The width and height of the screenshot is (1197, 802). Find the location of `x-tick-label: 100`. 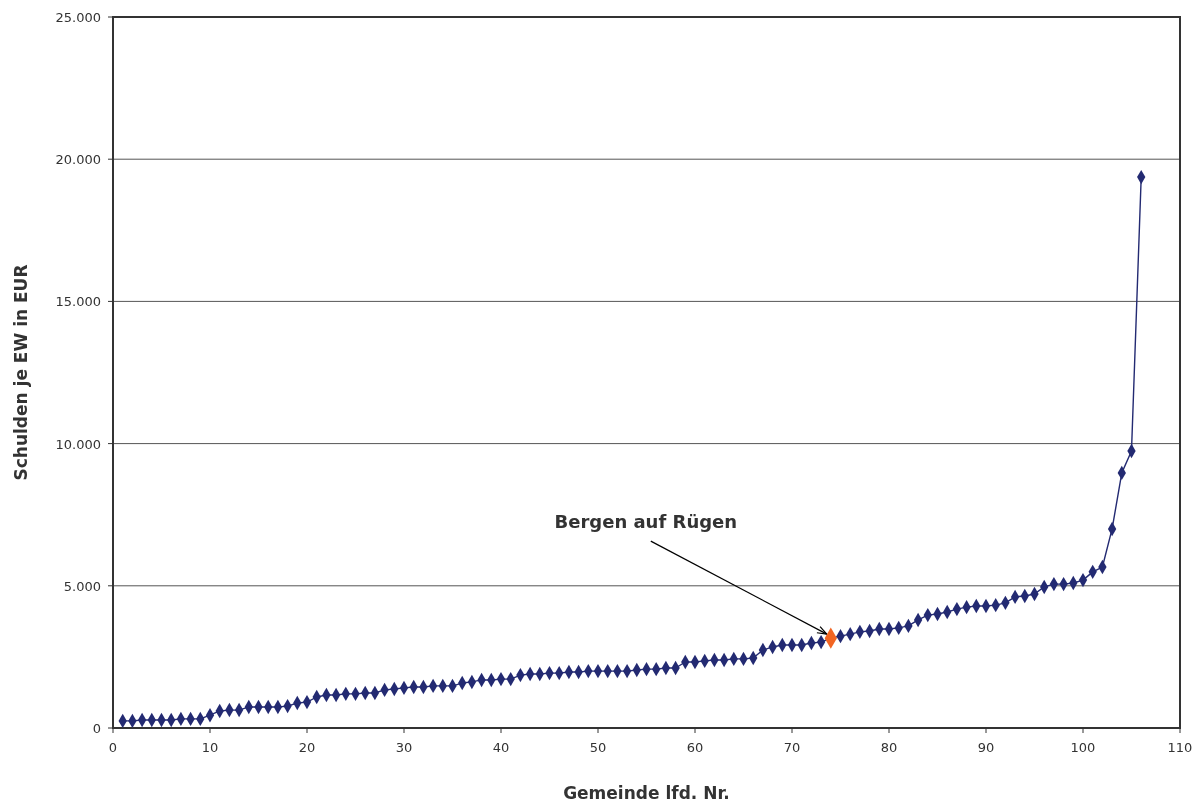

x-tick-label: 100 is located at coordinates (1083, 747).